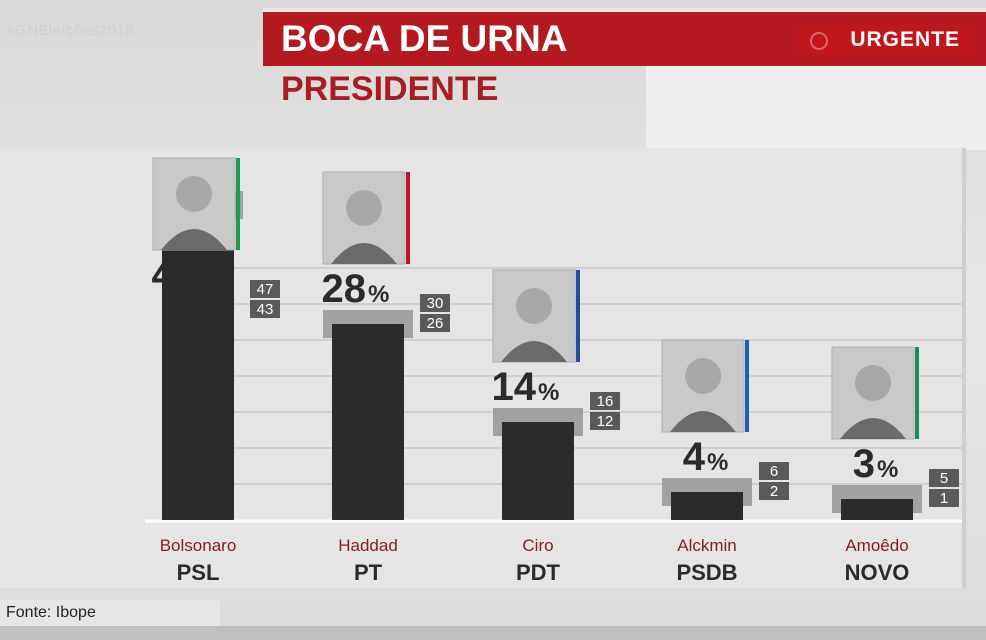 The width and height of the screenshot is (986, 640). Describe the element at coordinates (198, 545) in the screenshot. I see `candidate-name: Bolsonaro` at that location.